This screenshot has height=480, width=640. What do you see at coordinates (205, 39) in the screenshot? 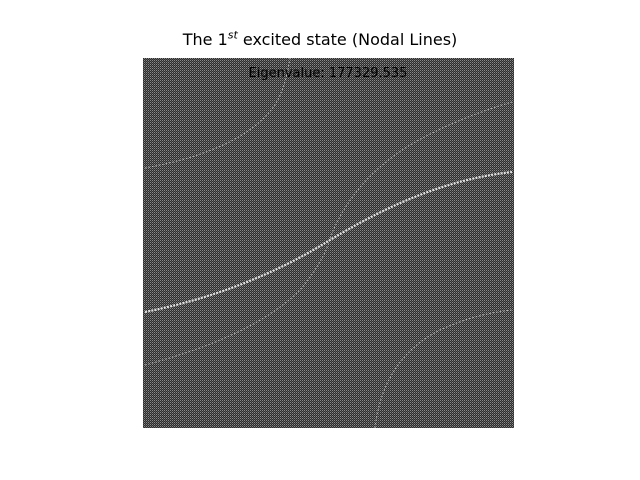
I see `title-prefix: The 1` at bounding box center [205, 39].